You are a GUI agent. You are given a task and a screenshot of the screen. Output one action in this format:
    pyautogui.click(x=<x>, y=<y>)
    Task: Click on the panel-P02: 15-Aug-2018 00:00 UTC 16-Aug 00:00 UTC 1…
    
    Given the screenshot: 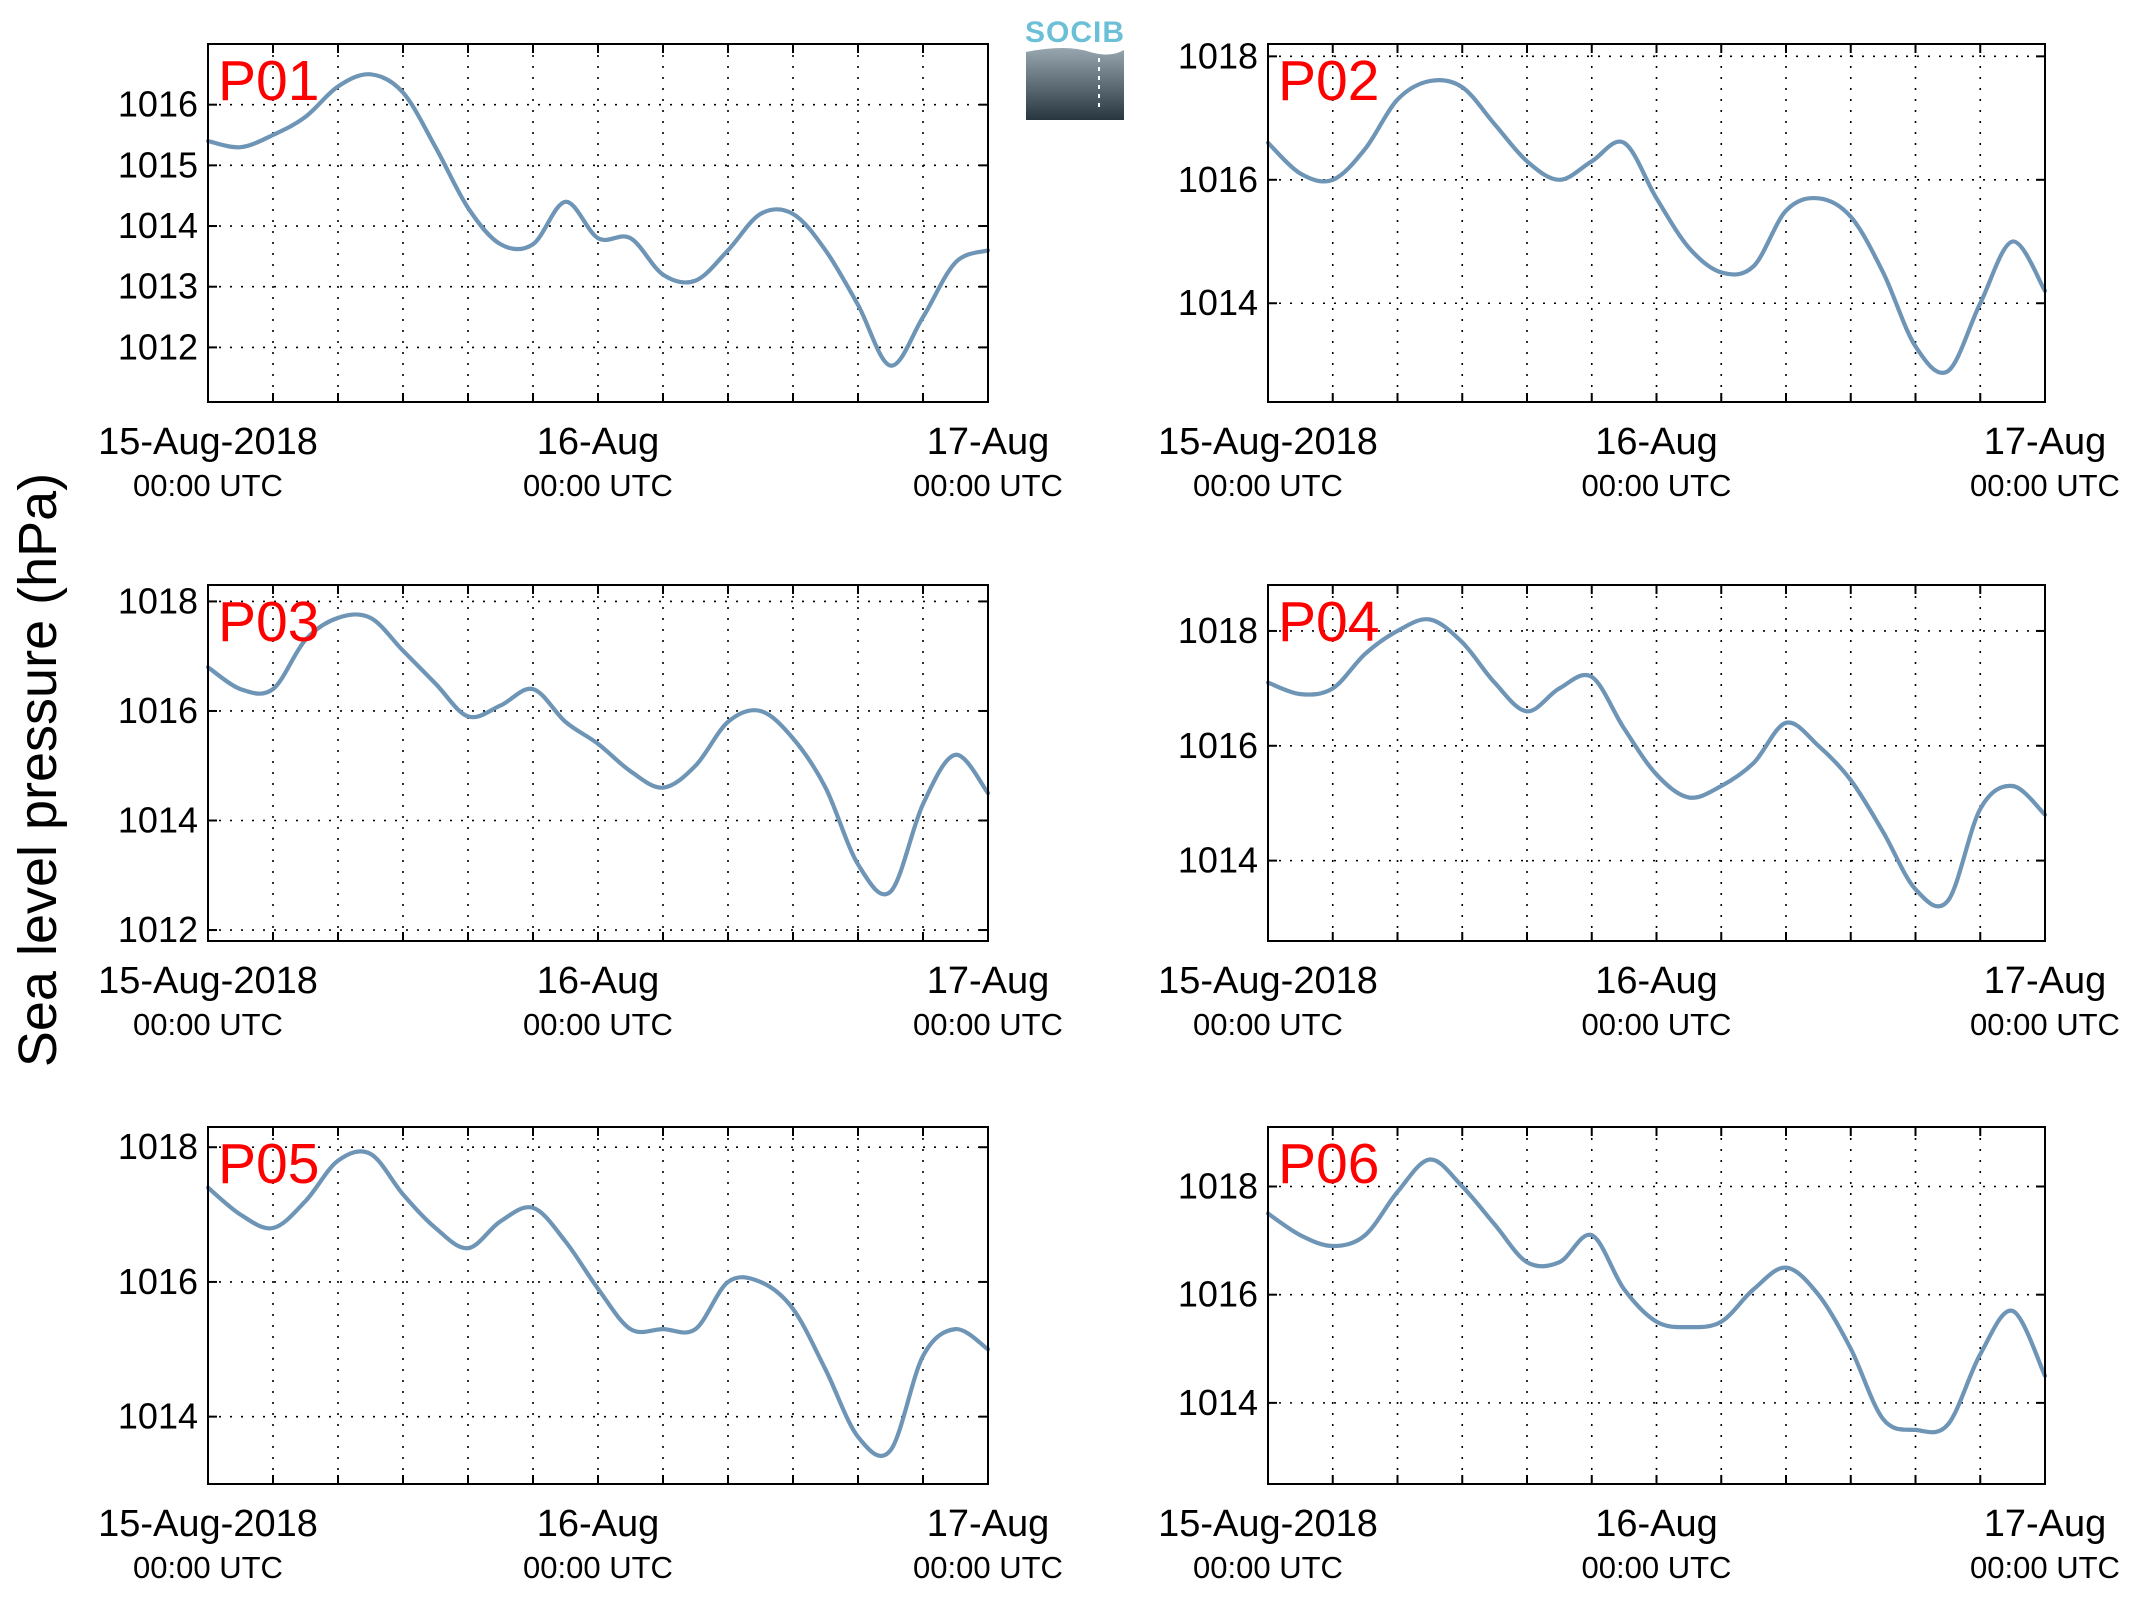 What is the action you would take?
    pyautogui.click(x=1639, y=269)
    